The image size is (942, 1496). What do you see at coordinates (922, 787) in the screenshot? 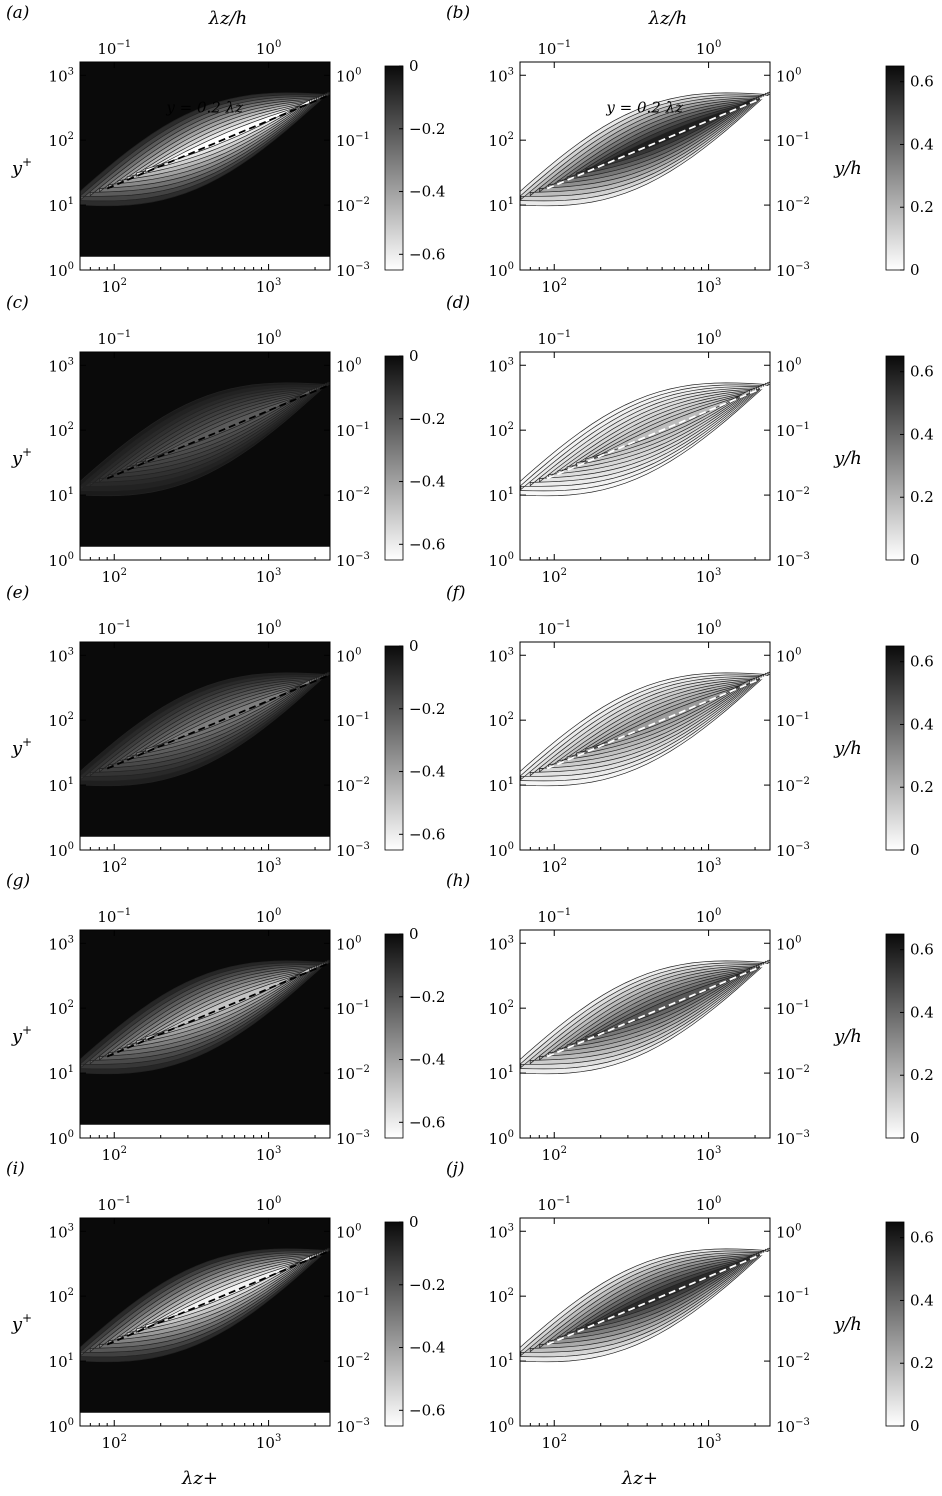
I see `colorbar-tick-label: 0.2` at bounding box center [922, 787].